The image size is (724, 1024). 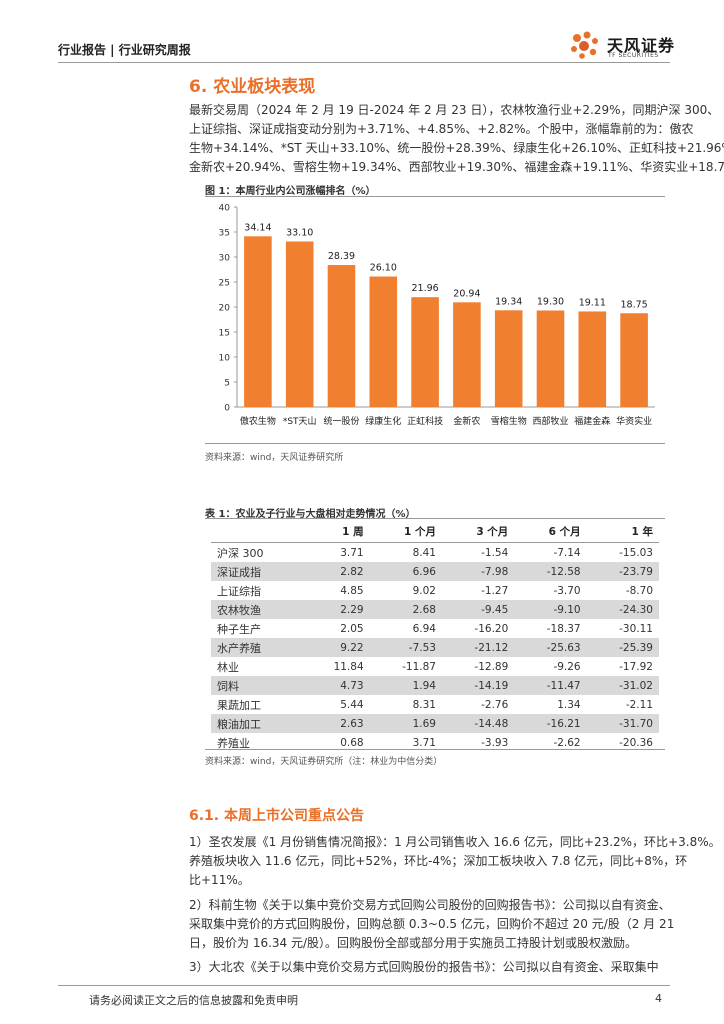 I want to click on header-divider, so click(x=364, y=62).